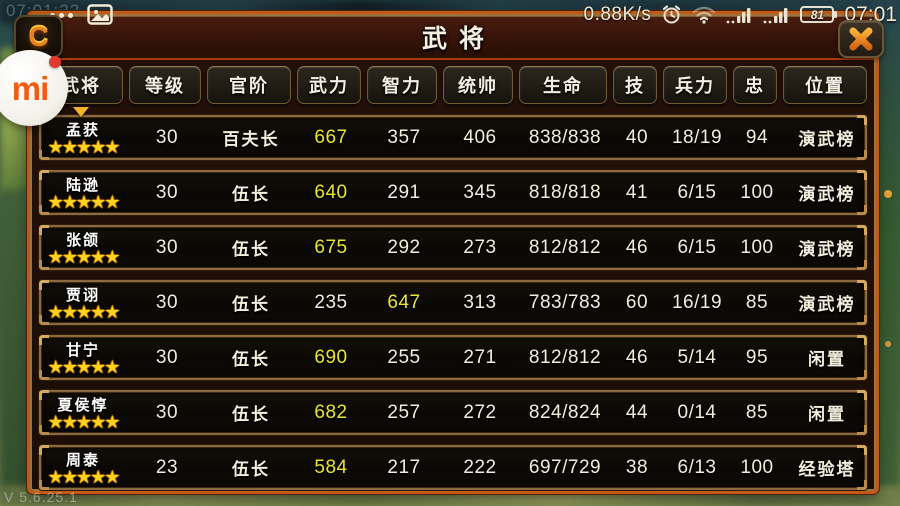 The height and width of the screenshot is (506, 900). I want to click on column-header-label: 官阶, so click(249, 86).